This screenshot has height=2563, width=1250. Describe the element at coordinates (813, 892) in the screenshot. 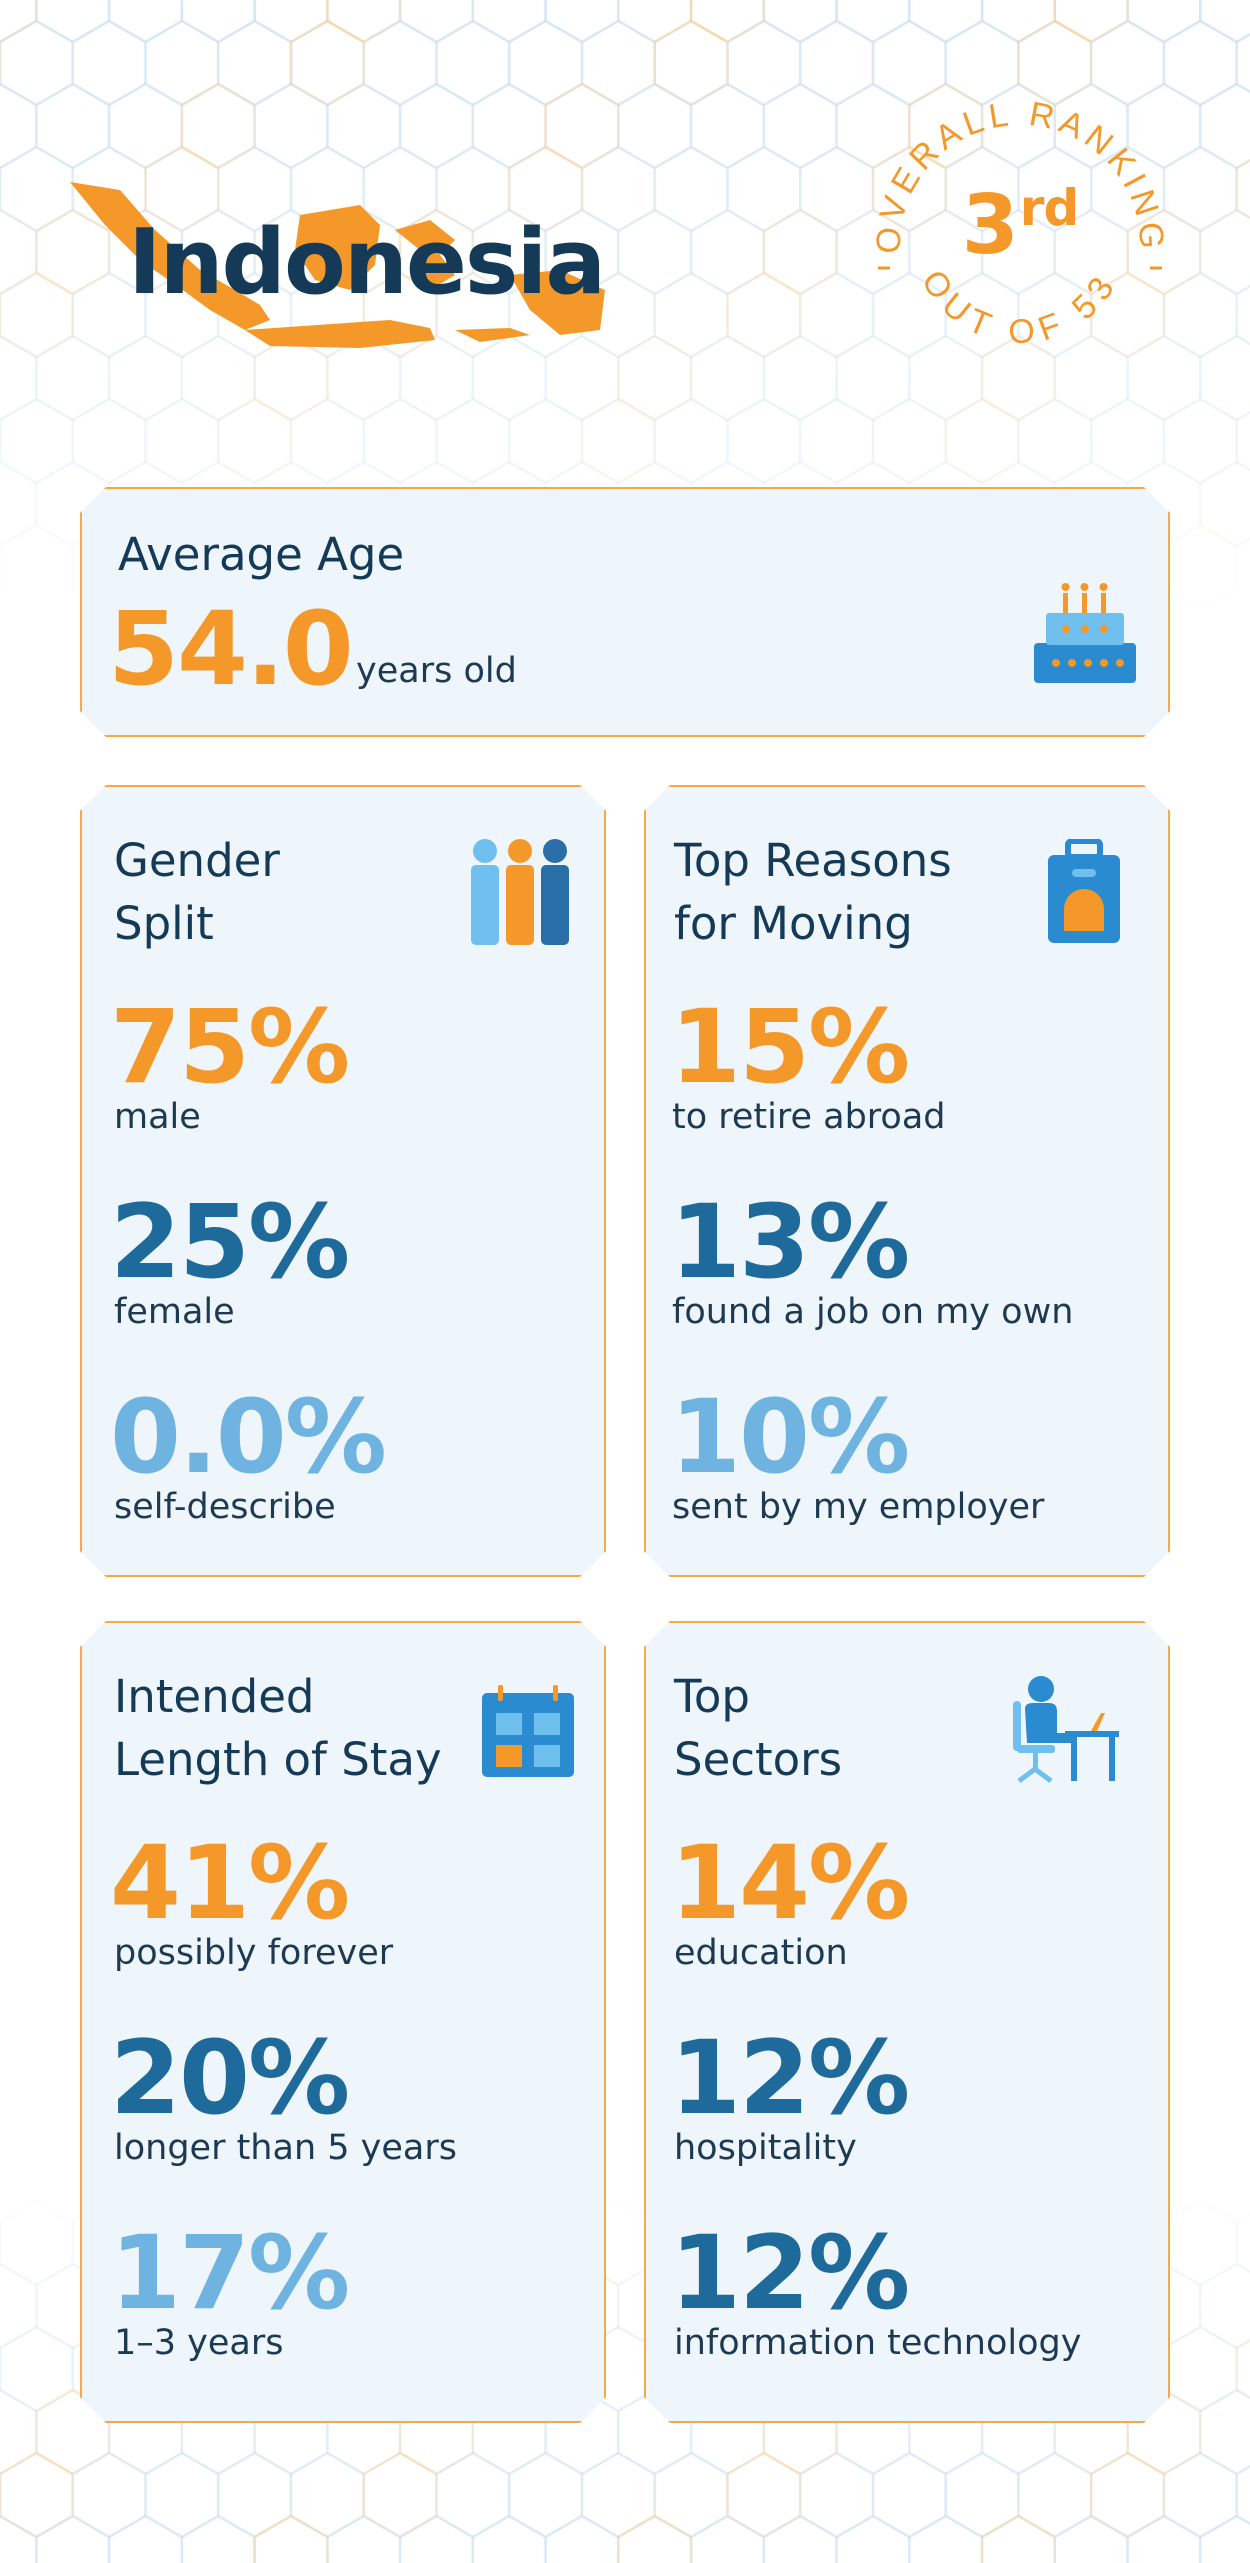

I see `reasons-title: Top Reasons for Moving` at that location.